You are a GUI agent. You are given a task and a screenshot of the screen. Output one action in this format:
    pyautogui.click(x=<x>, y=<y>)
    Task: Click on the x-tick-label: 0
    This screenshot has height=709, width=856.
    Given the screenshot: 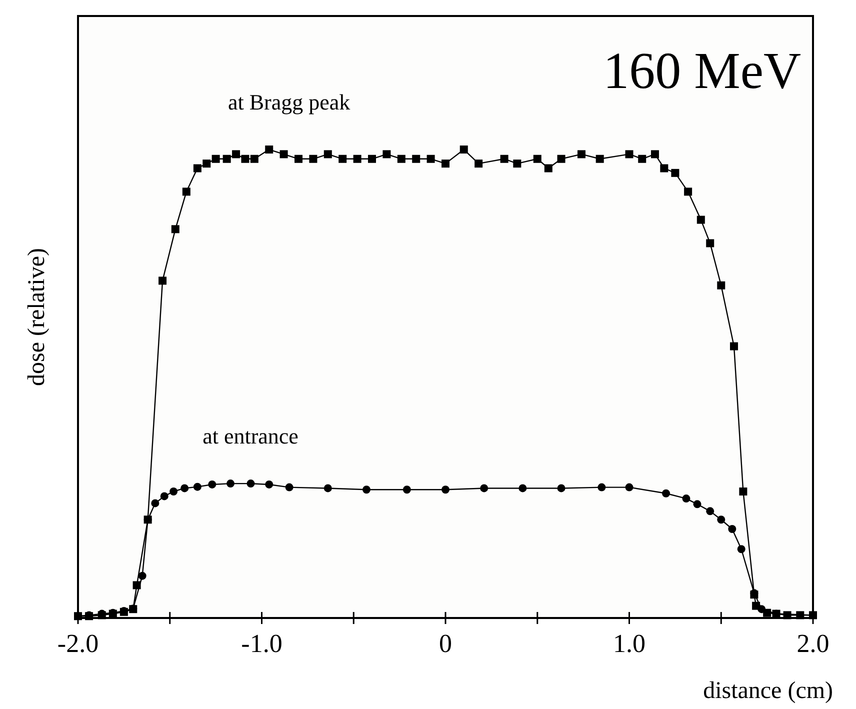 What is the action you would take?
    pyautogui.click(x=445, y=643)
    